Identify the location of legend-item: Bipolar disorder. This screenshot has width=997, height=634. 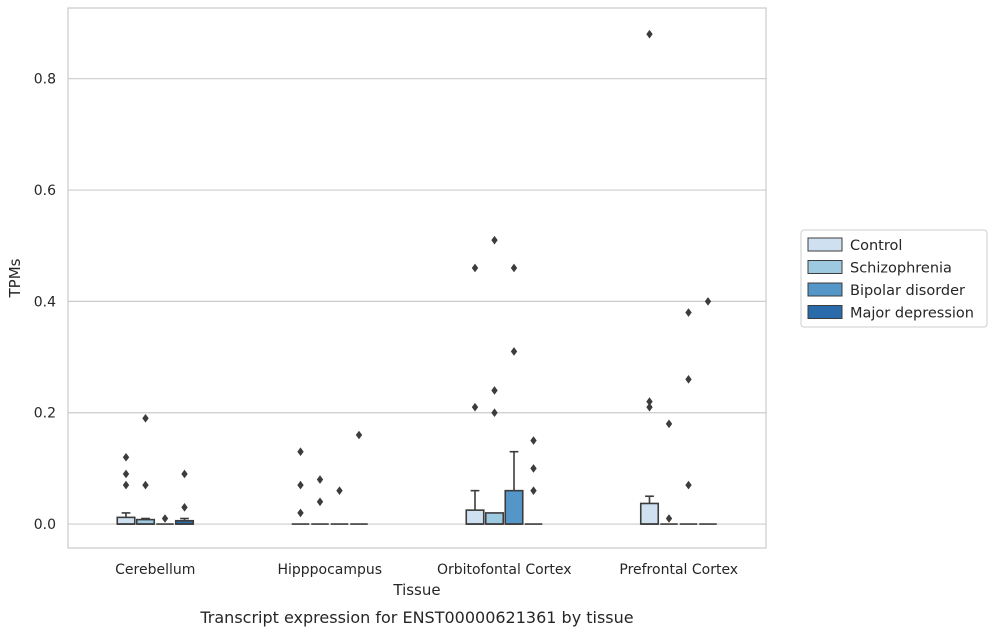
(886, 290).